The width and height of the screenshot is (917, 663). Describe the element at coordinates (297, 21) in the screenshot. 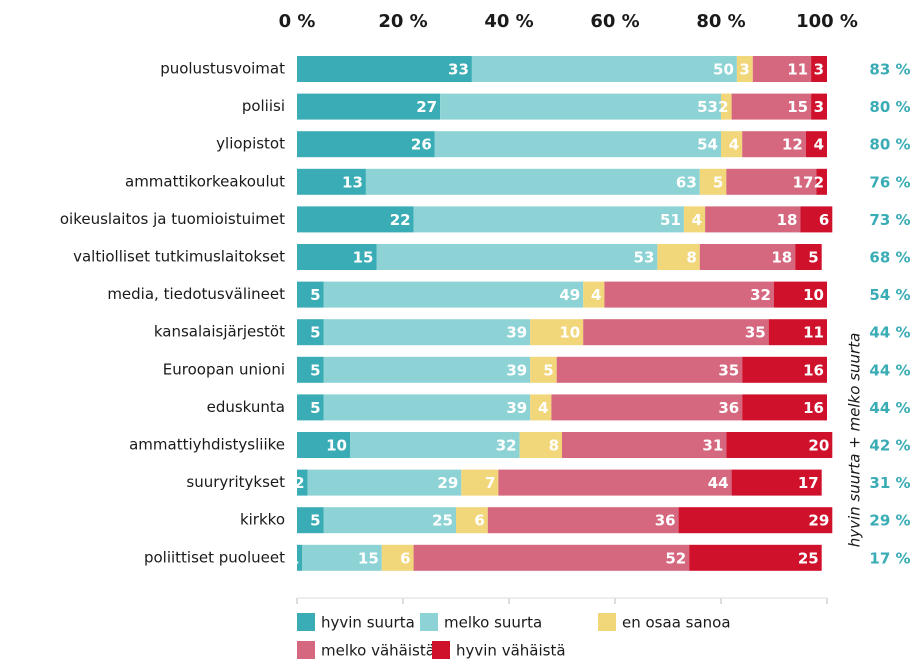

I see `x-tick-label: 0 %` at that location.